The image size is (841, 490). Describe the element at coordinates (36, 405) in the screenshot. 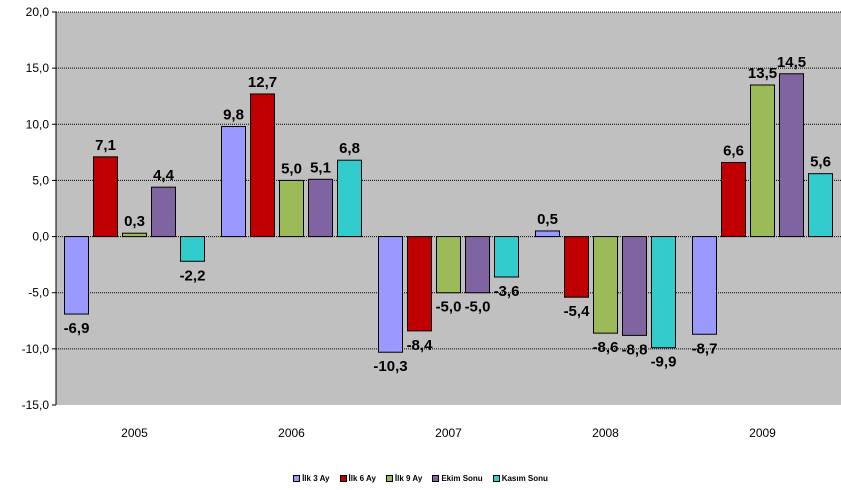

I see `y-tick-label: -15,0` at that location.